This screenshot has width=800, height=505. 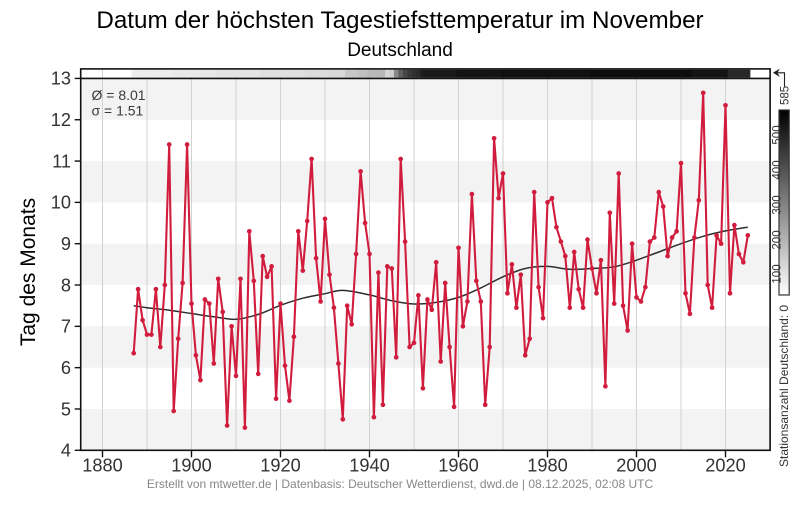 What do you see at coordinates (61, 79) in the screenshot?
I see `svg-text: 13` at bounding box center [61, 79].